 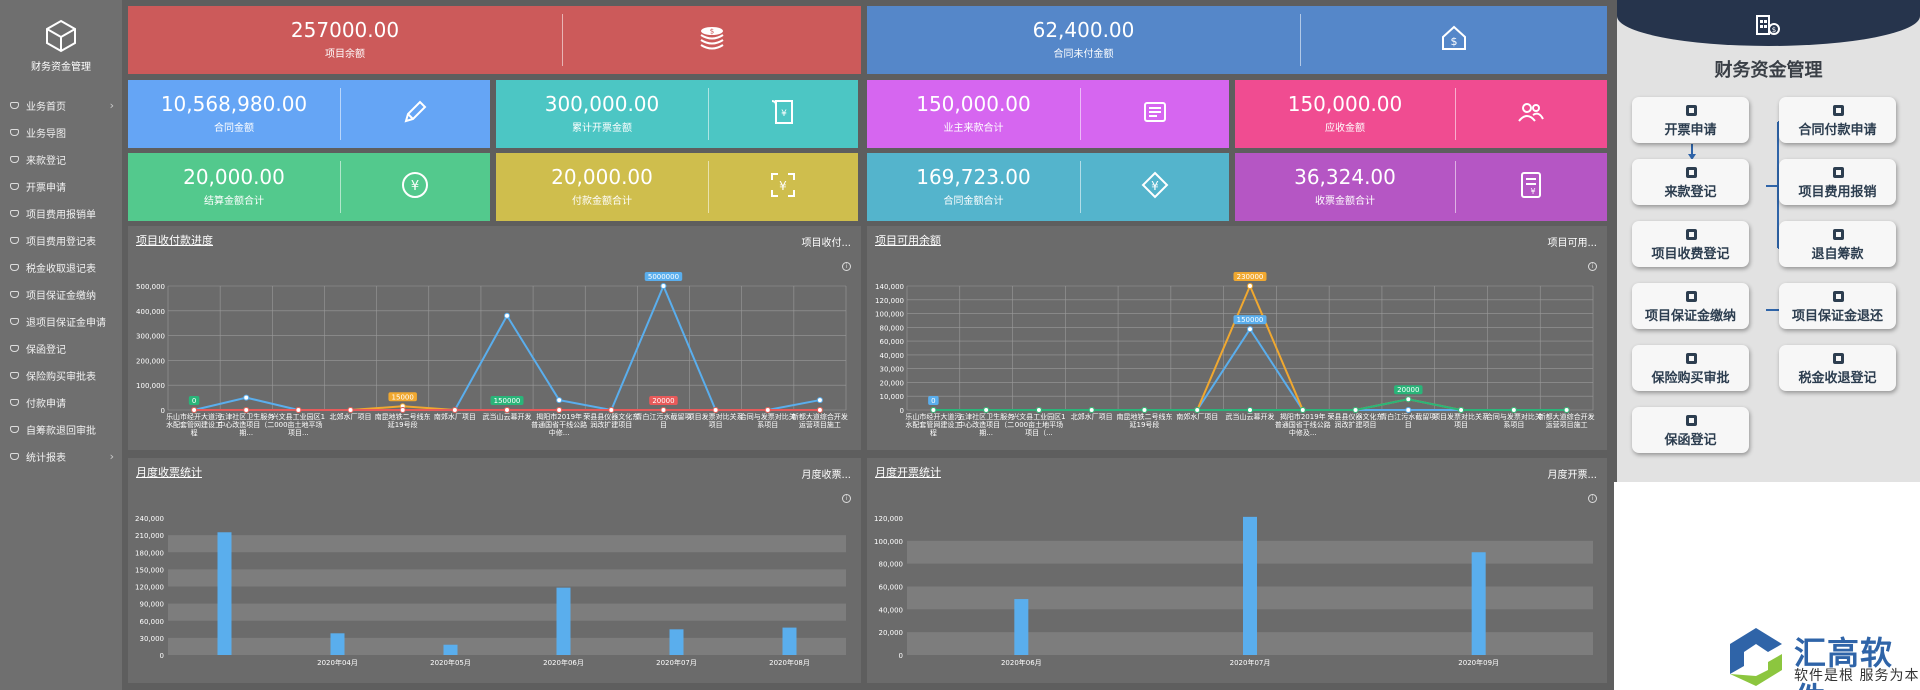 I want to click on flow-node-button: 开票申请, so click(x=1690, y=120).